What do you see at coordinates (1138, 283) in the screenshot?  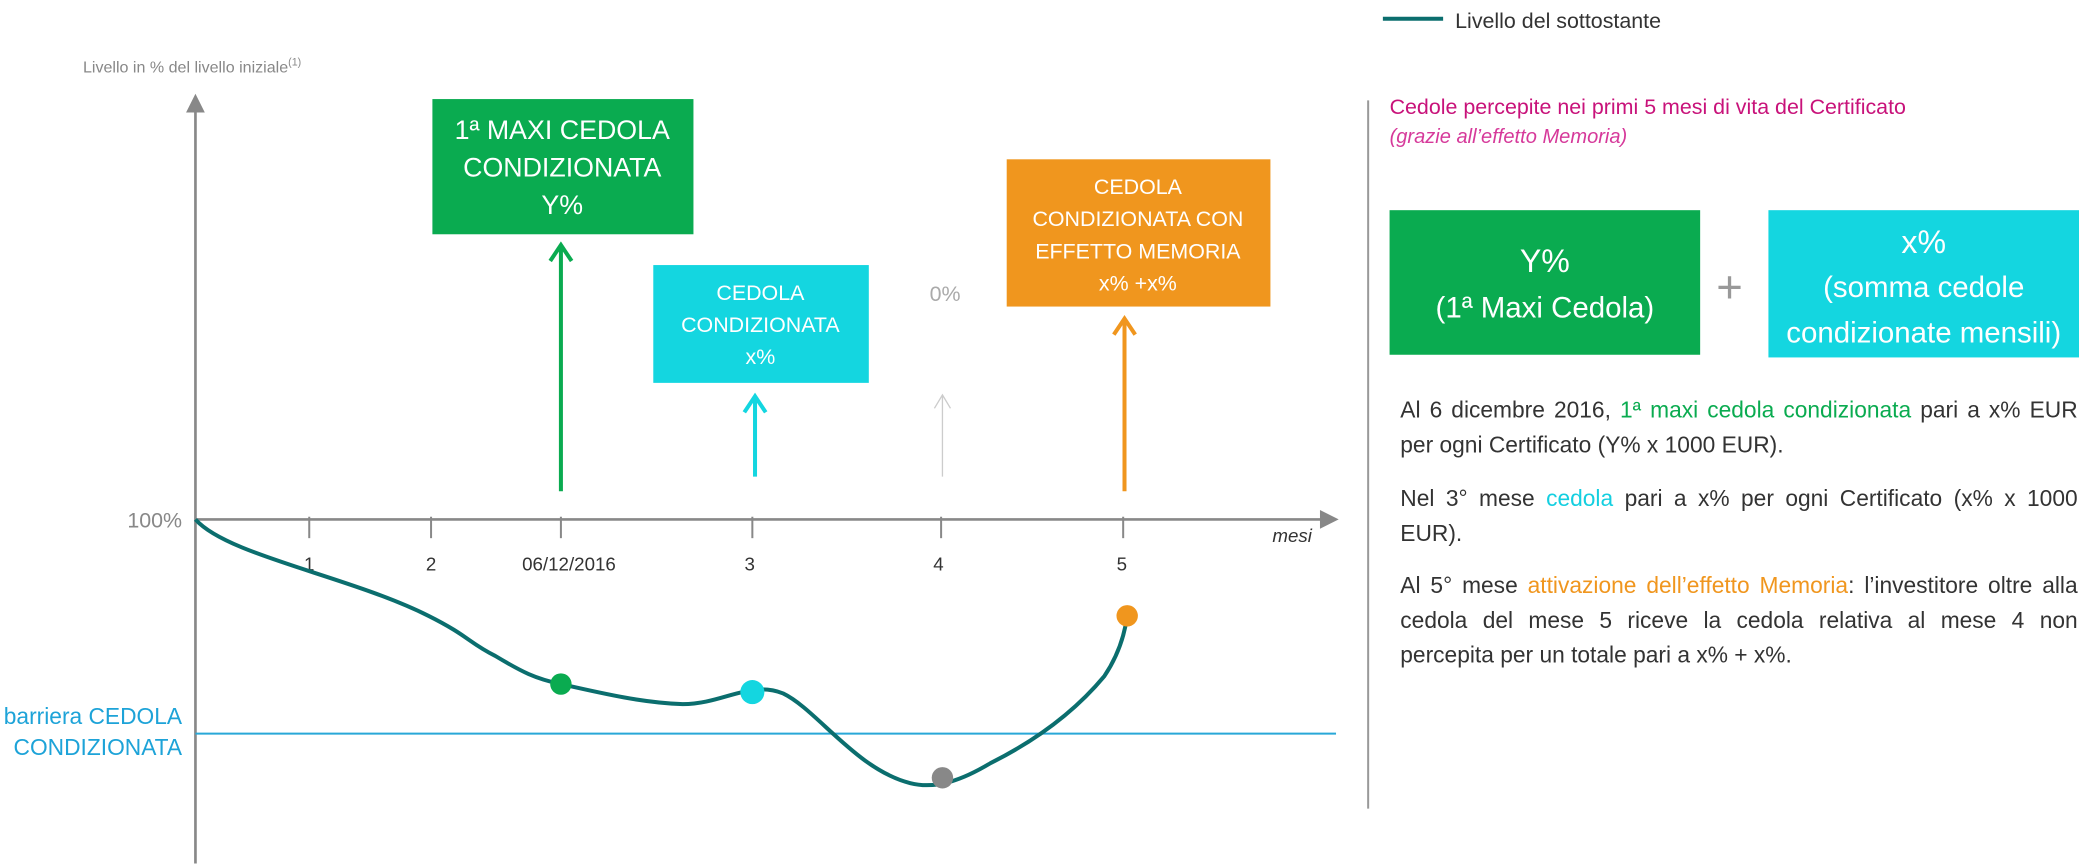 I see `callout-text: x% +x%` at bounding box center [1138, 283].